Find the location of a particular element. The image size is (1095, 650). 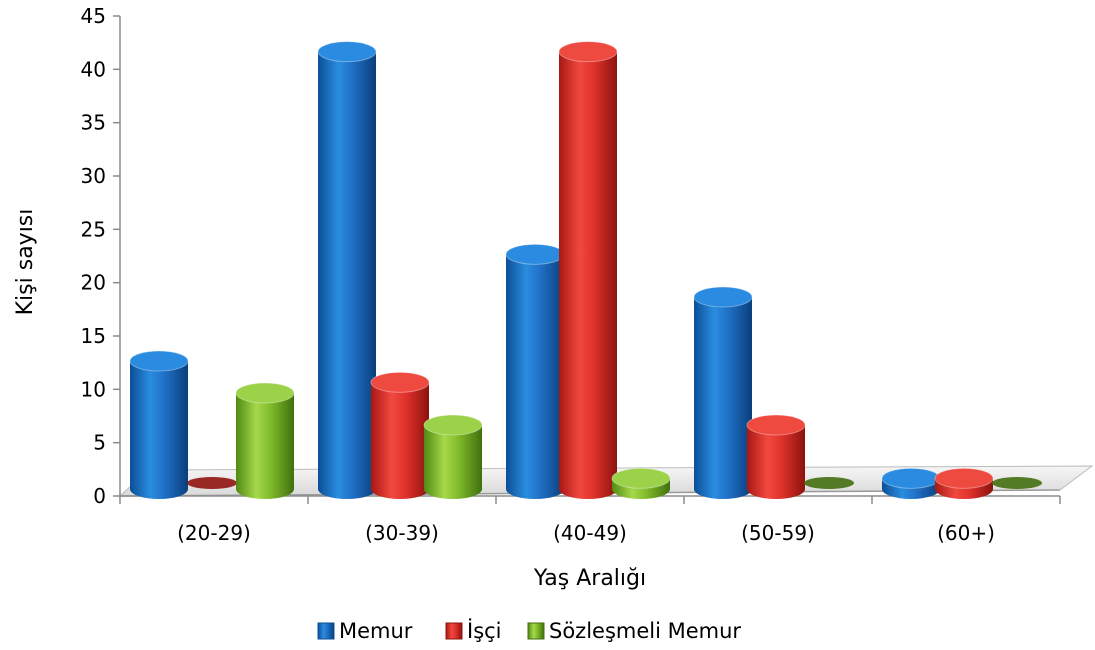

legend-label: Memur is located at coordinates (376, 631).